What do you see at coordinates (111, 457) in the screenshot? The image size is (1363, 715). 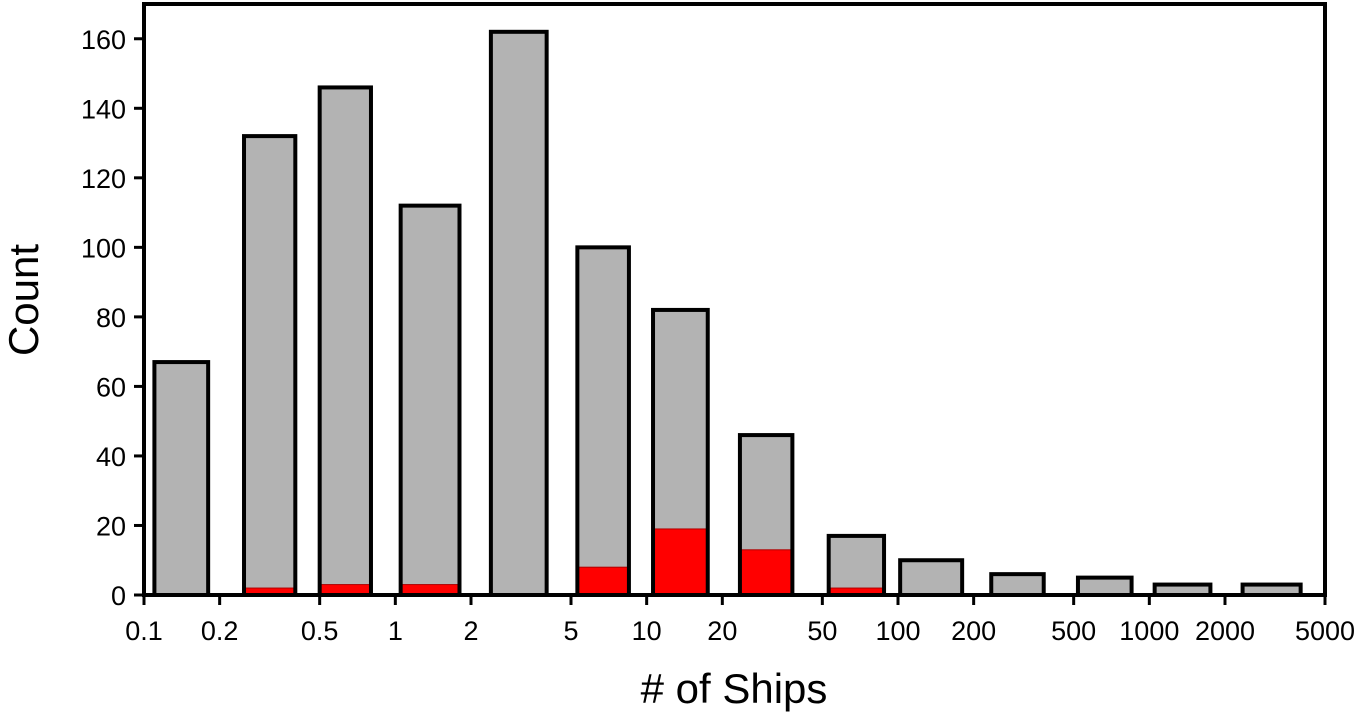 I see `y-tick-label: 40` at bounding box center [111, 457].